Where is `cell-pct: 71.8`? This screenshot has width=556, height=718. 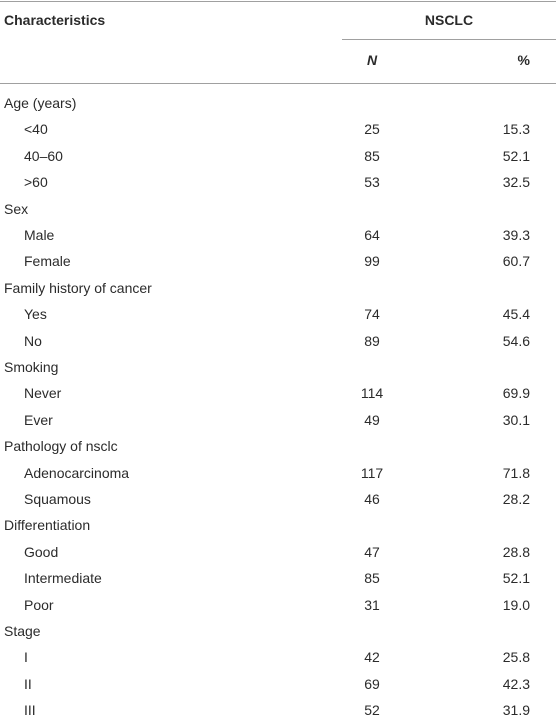
cell-pct: 71.8 is located at coordinates (516, 472).